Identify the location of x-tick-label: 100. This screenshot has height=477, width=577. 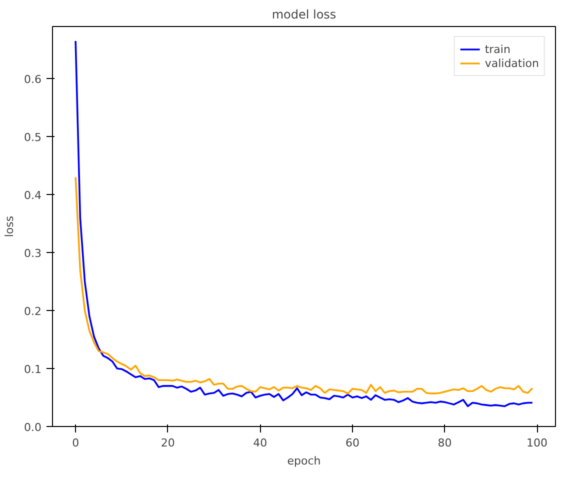
(537, 443).